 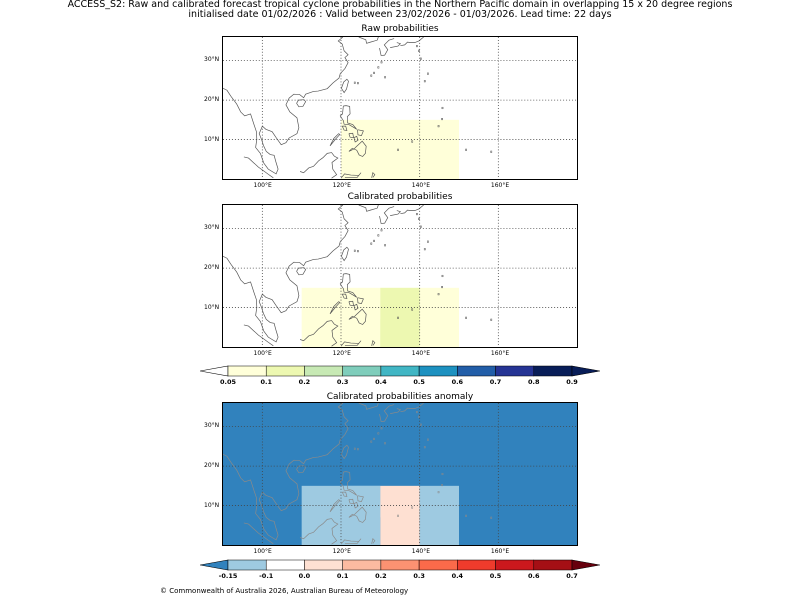 What do you see at coordinates (381, 576) in the screenshot?
I see `colorbar-tick-label: 0.2` at bounding box center [381, 576].